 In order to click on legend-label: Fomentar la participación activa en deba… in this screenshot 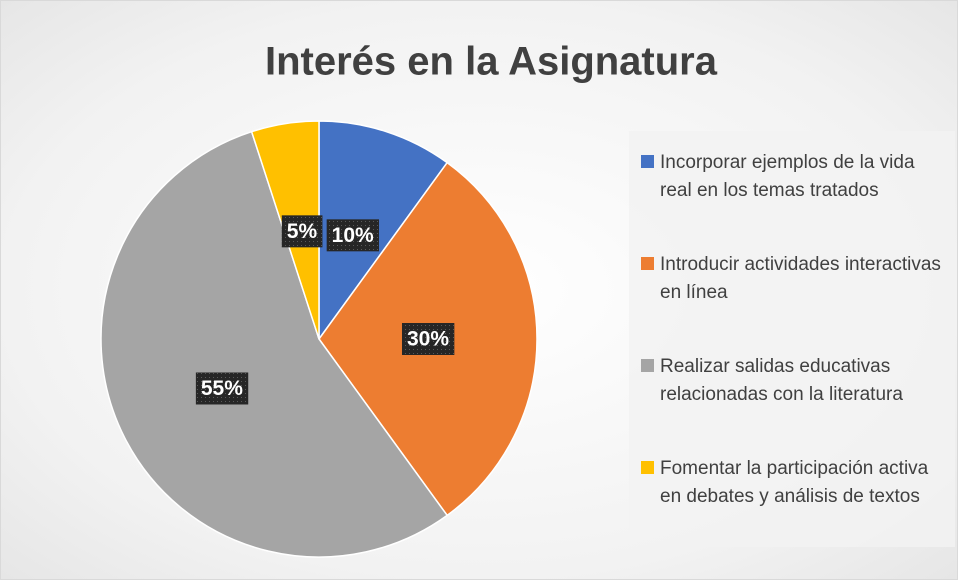, I will do `click(794, 482)`.